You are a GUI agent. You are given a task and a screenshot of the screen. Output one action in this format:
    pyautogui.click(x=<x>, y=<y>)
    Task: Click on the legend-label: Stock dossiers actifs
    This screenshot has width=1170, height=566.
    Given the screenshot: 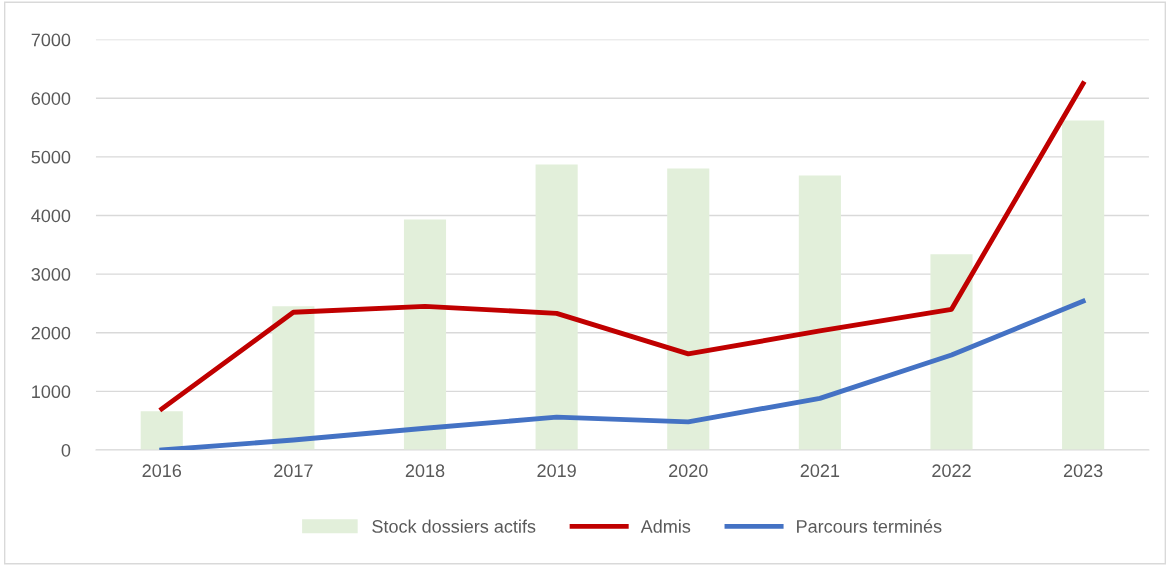 What is the action you would take?
    pyautogui.click(x=454, y=526)
    